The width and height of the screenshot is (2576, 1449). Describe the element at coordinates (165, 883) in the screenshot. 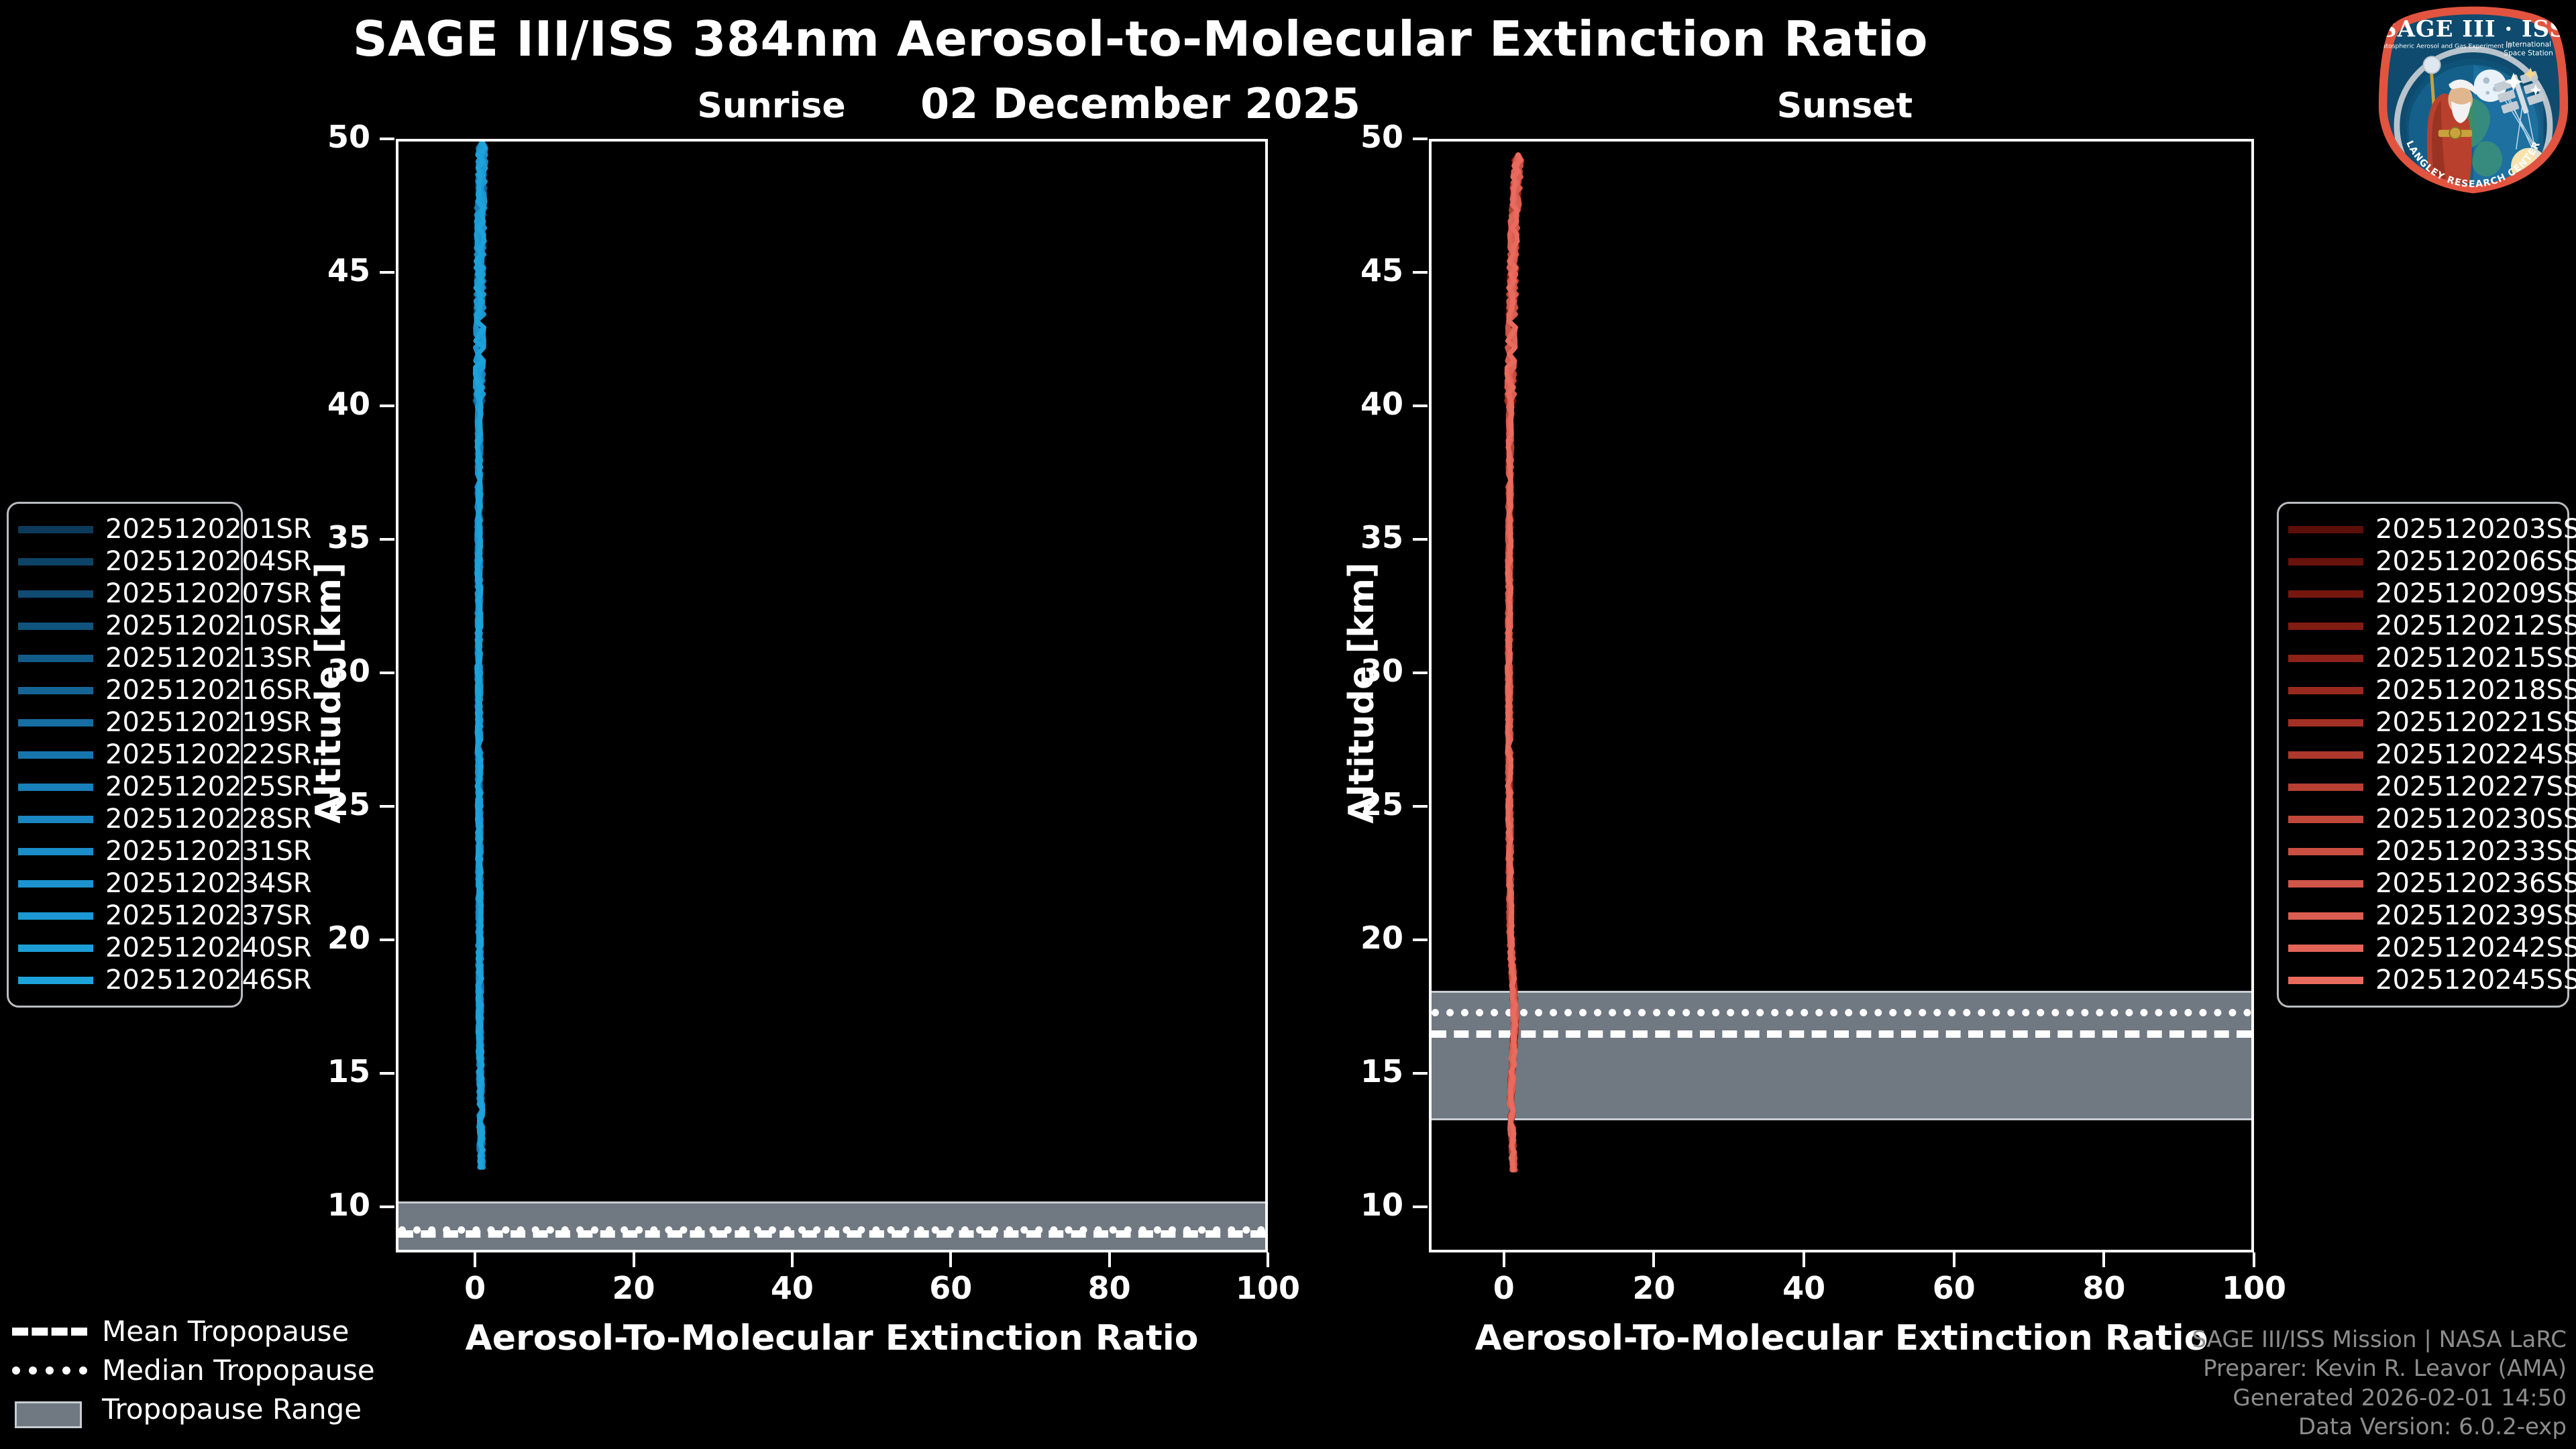

I see `legend-item: 2025120234SR` at that location.